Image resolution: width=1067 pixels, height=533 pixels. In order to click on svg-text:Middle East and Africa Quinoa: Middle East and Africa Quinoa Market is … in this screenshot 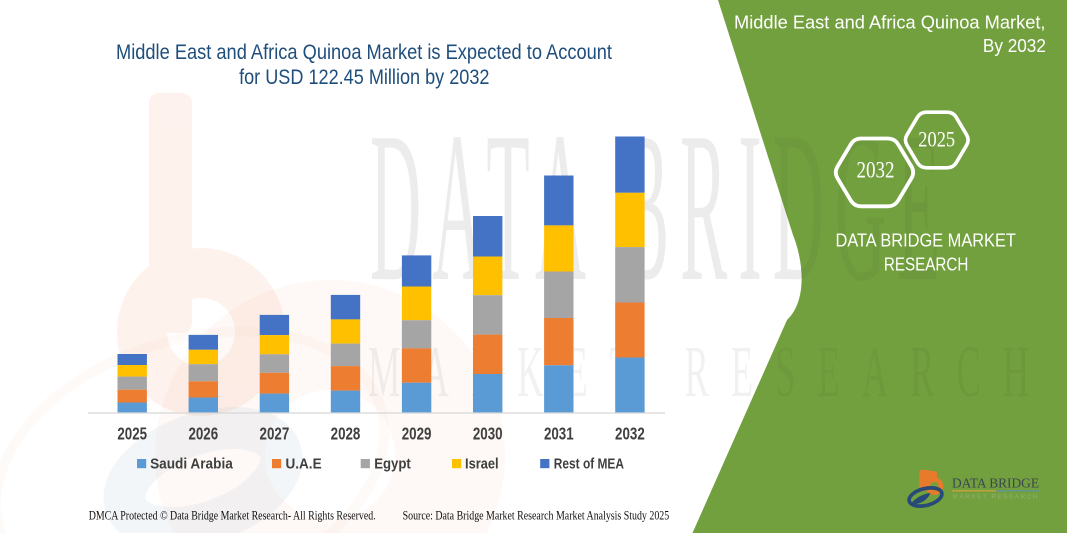, I will do `click(364, 52)`.